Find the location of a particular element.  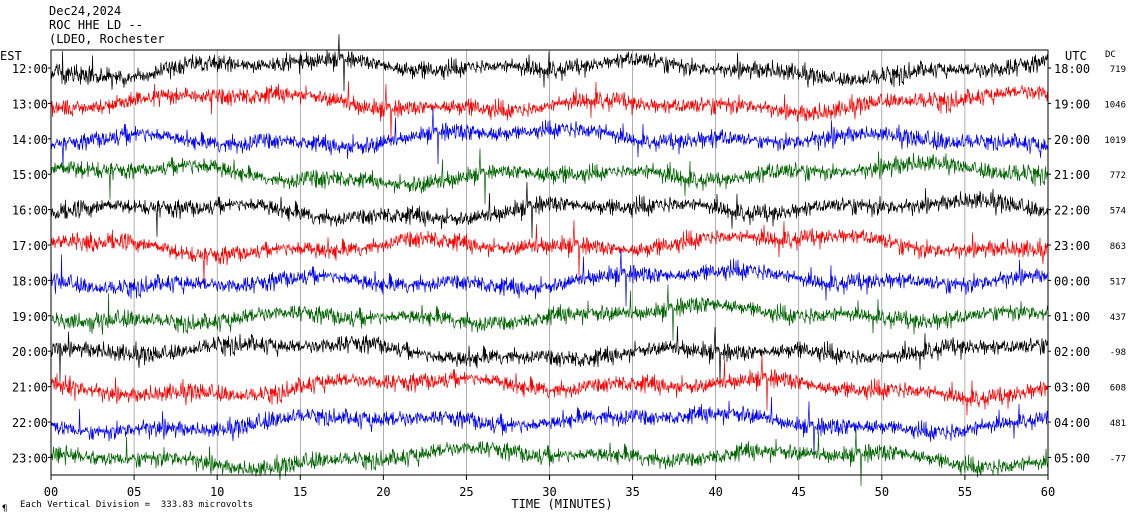

dc-offset-label: -98 is located at coordinates (1118, 353).